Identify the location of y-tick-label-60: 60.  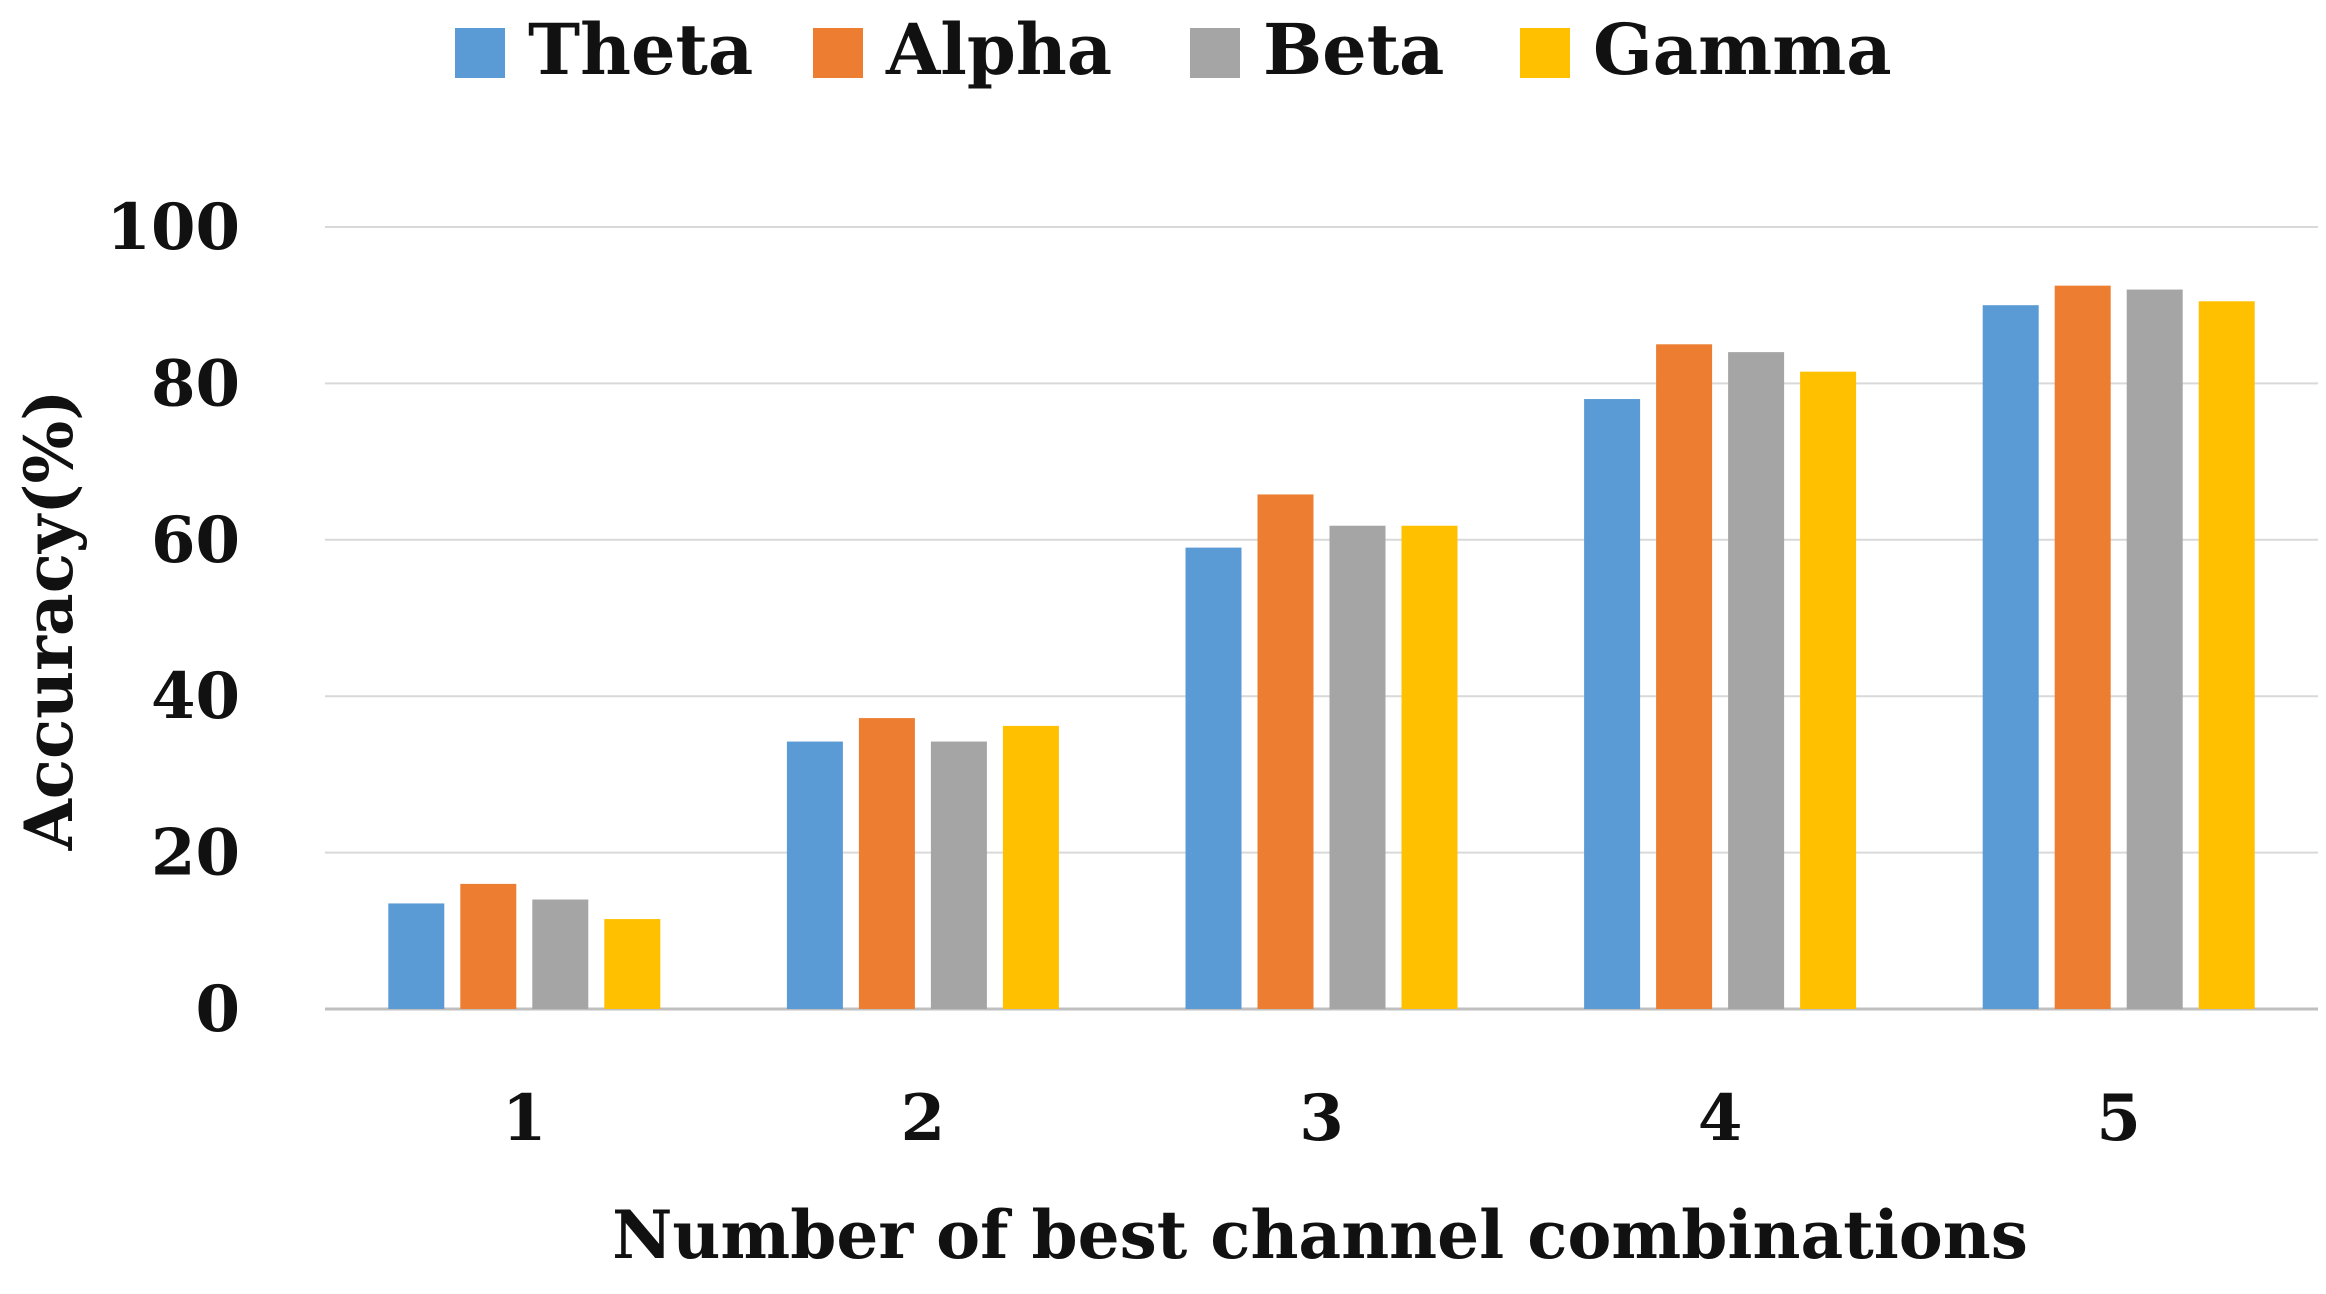
(195, 540).